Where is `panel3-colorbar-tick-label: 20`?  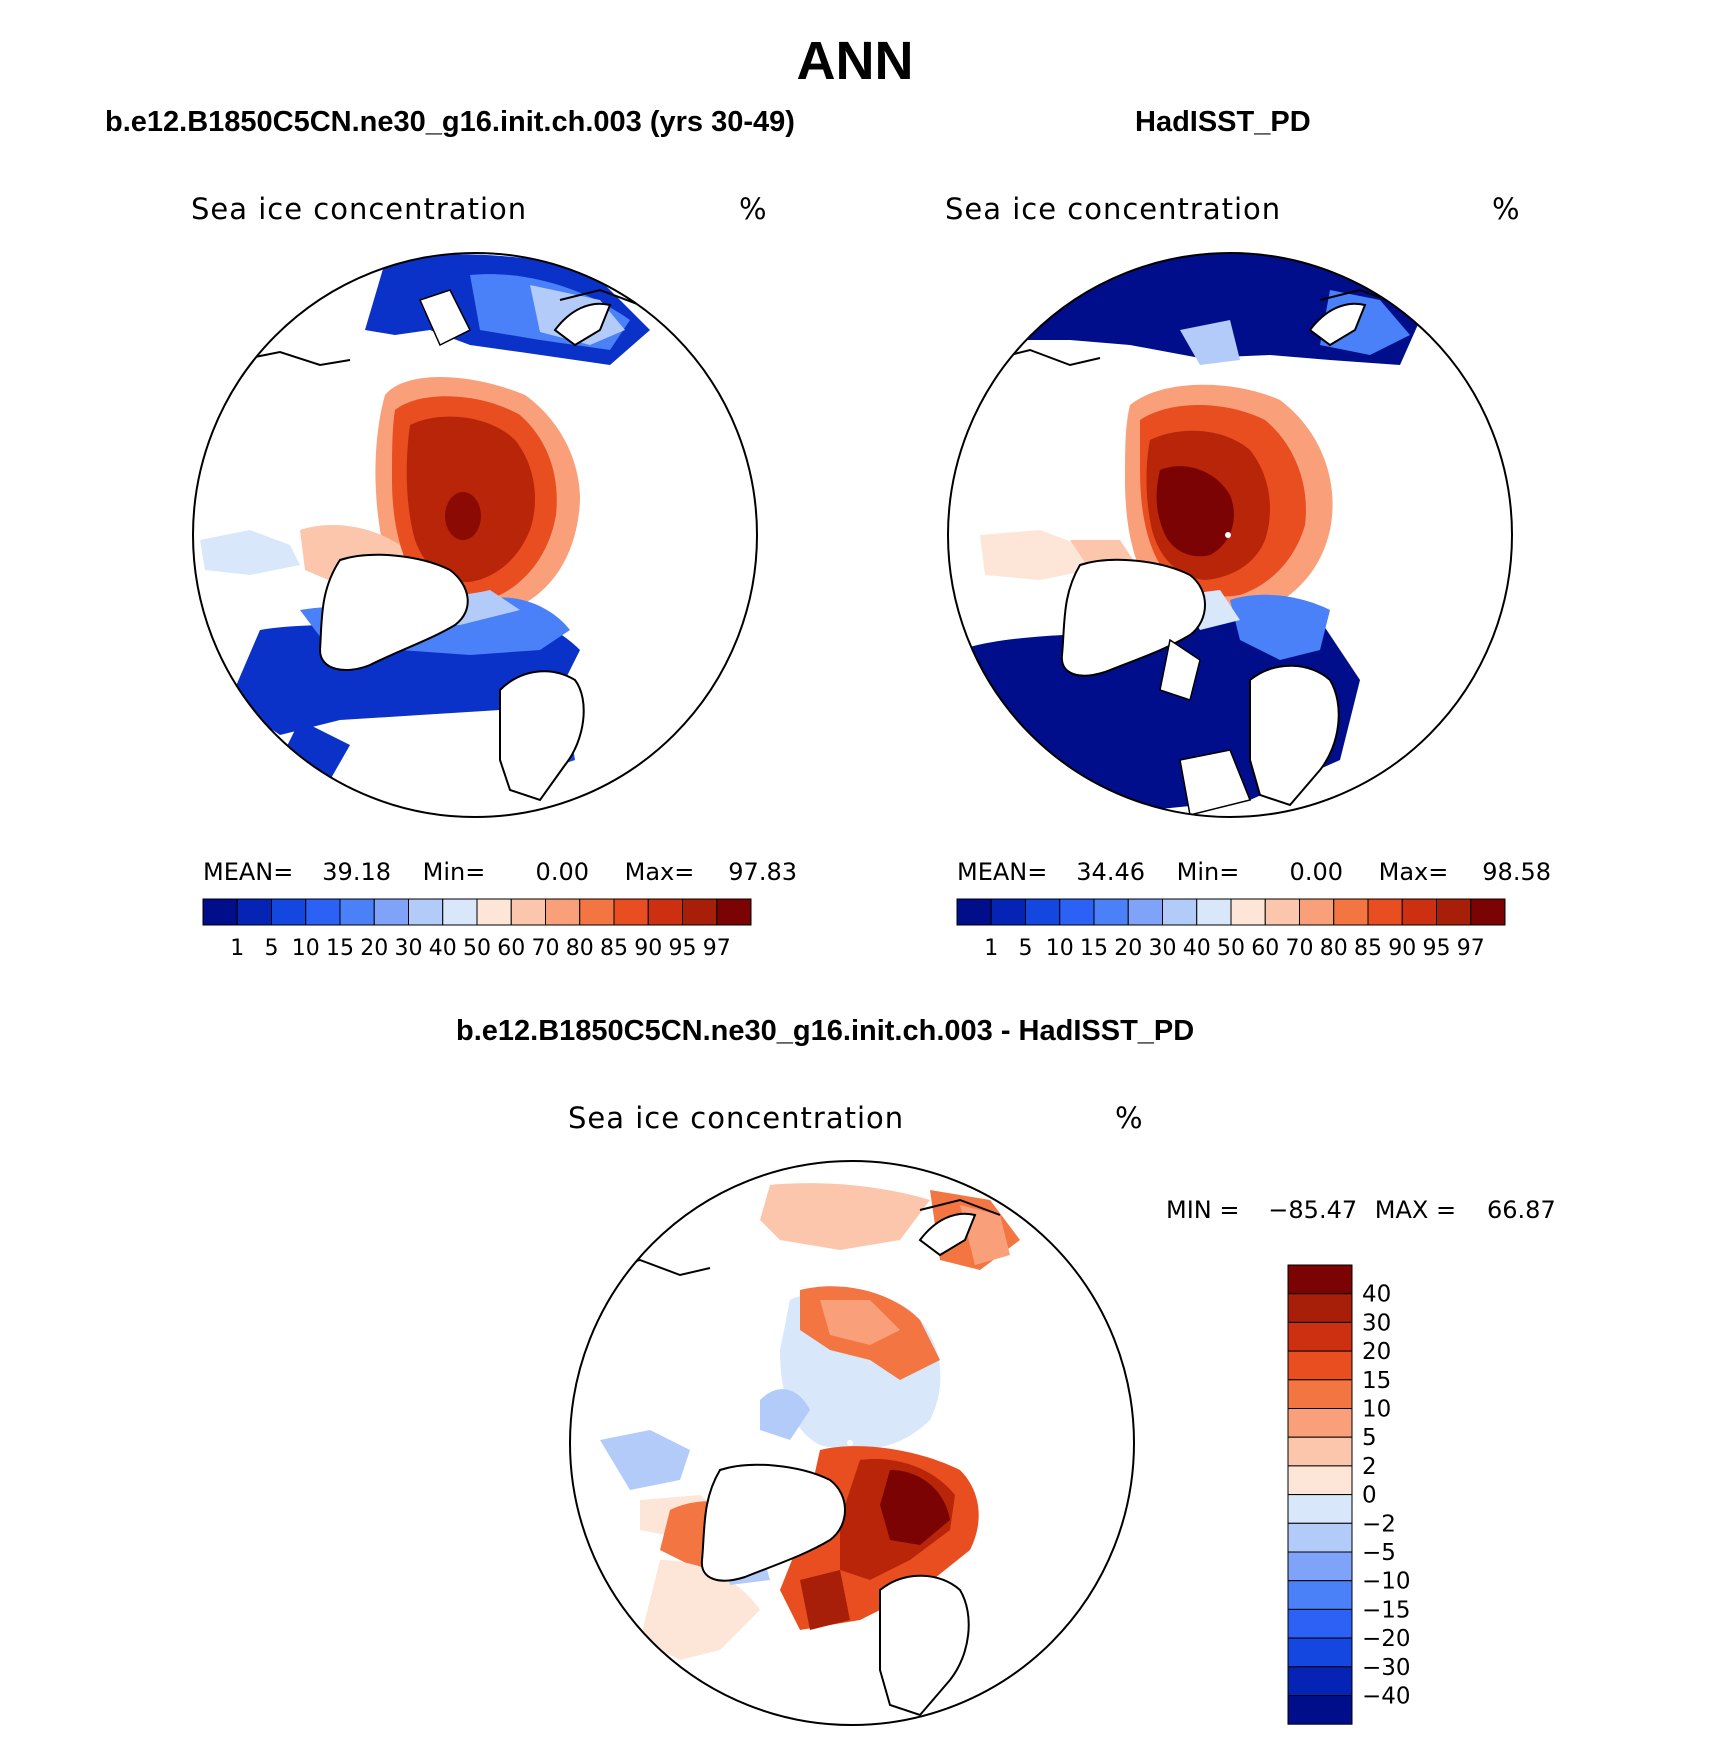
panel3-colorbar-tick-label: 20 is located at coordinates (1376, 1352).